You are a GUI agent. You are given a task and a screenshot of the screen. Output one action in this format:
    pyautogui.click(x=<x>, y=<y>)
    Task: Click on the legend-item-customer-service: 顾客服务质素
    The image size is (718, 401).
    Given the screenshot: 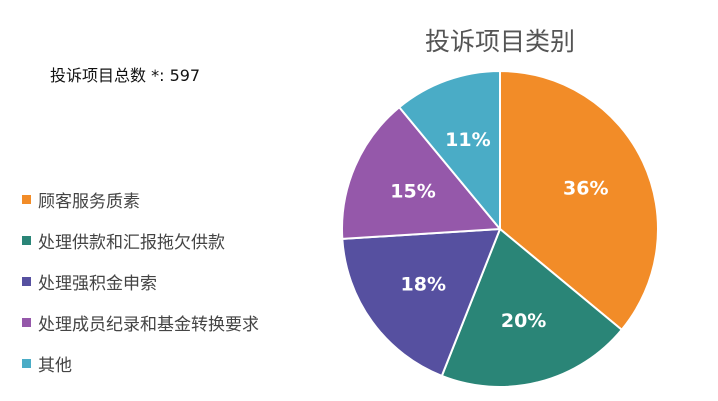 What is the action you would take?
    pyautogui.click(x=140, y=200)
    